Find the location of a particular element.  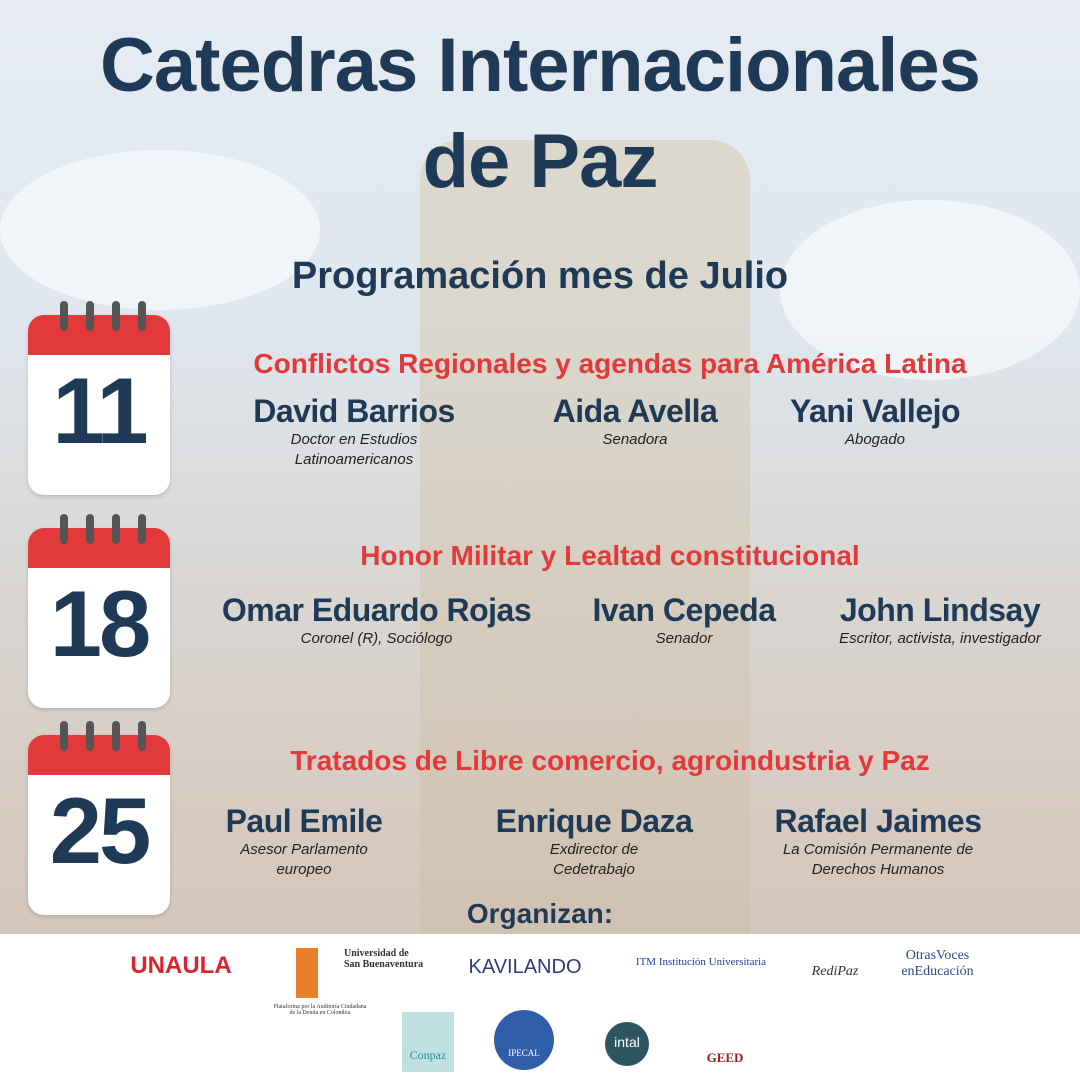

speaker: Paul Emile Asesor Parlamento europeo is located at coordinates (304, 840).